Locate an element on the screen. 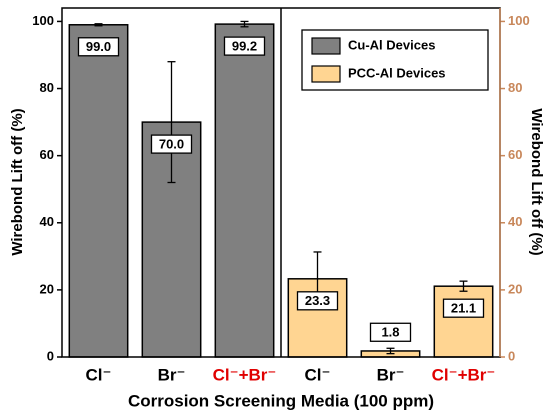 The image size is (550, 419). y2-axis-label: Wirebond Lift off (%) is located at coordinates (536, 181).